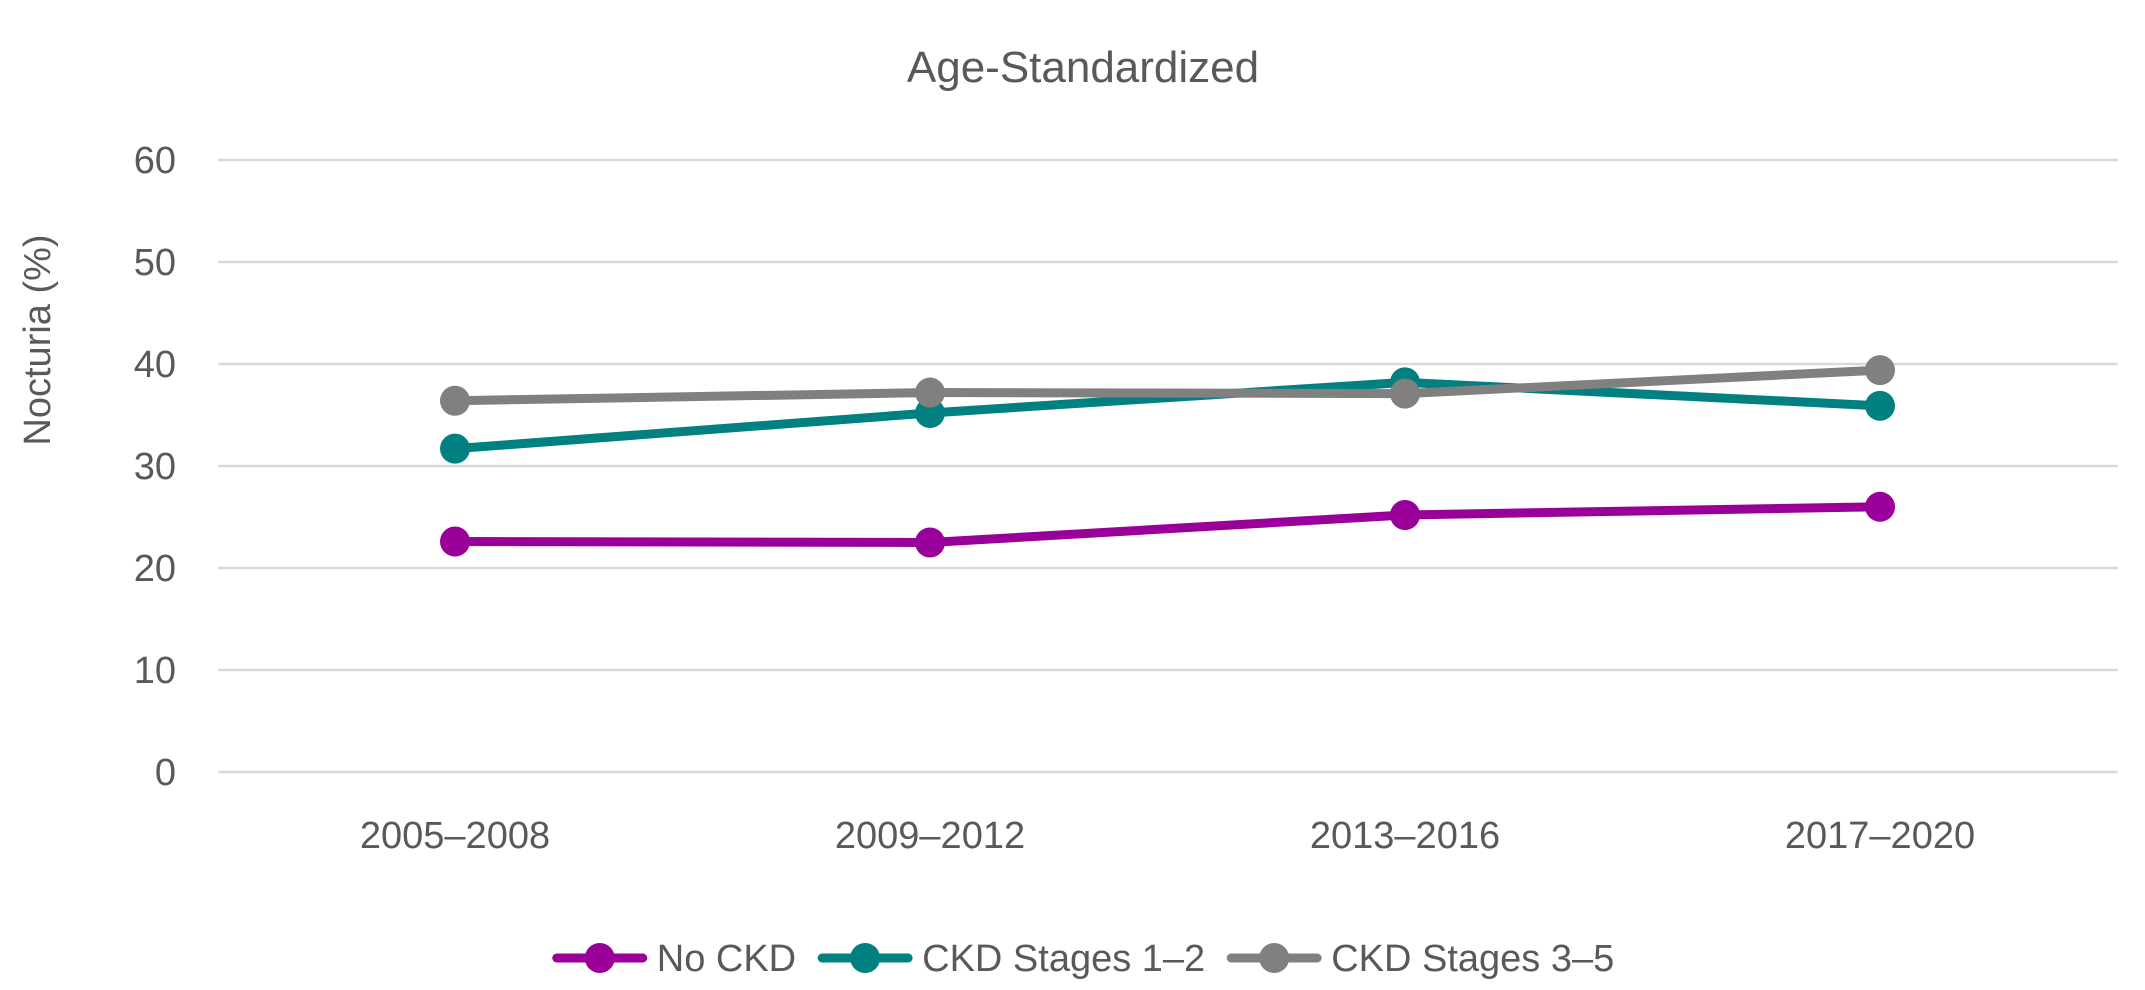 Image resolution: width=2145 pixels, height=990 pixels. I want to click on series-layer, so click(1167, 456).